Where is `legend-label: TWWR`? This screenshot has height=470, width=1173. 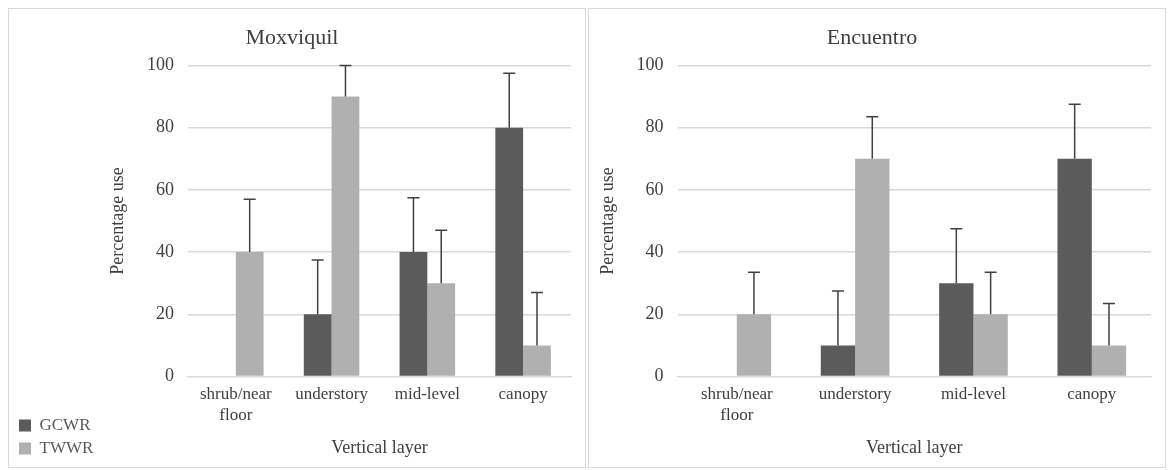 legend-label: TWWR is located at coordinates (66, 447).